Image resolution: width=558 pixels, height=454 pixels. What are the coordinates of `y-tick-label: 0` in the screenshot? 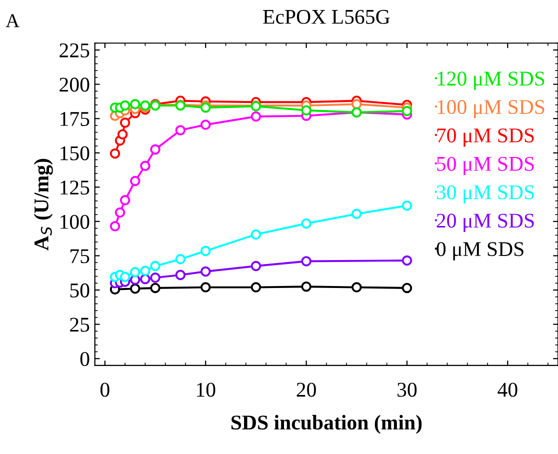 It's located at (85, 359).